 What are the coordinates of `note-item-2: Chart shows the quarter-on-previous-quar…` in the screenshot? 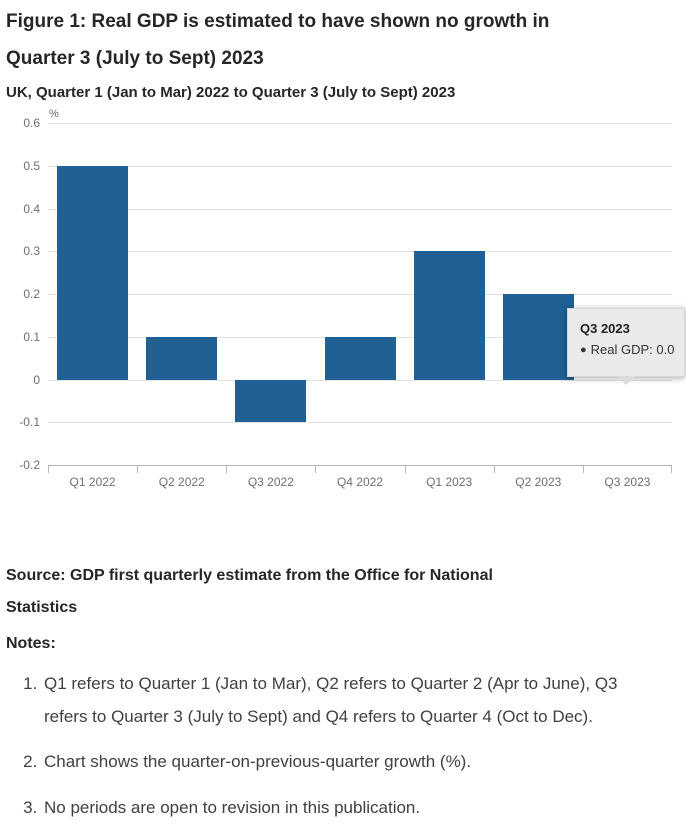 It's located at (331, 762).